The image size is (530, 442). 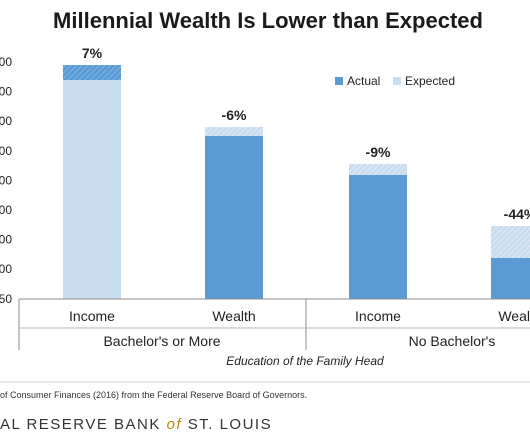 I want to click on x-axis-label: Education of the Family Head, so click(x=305, y=361).